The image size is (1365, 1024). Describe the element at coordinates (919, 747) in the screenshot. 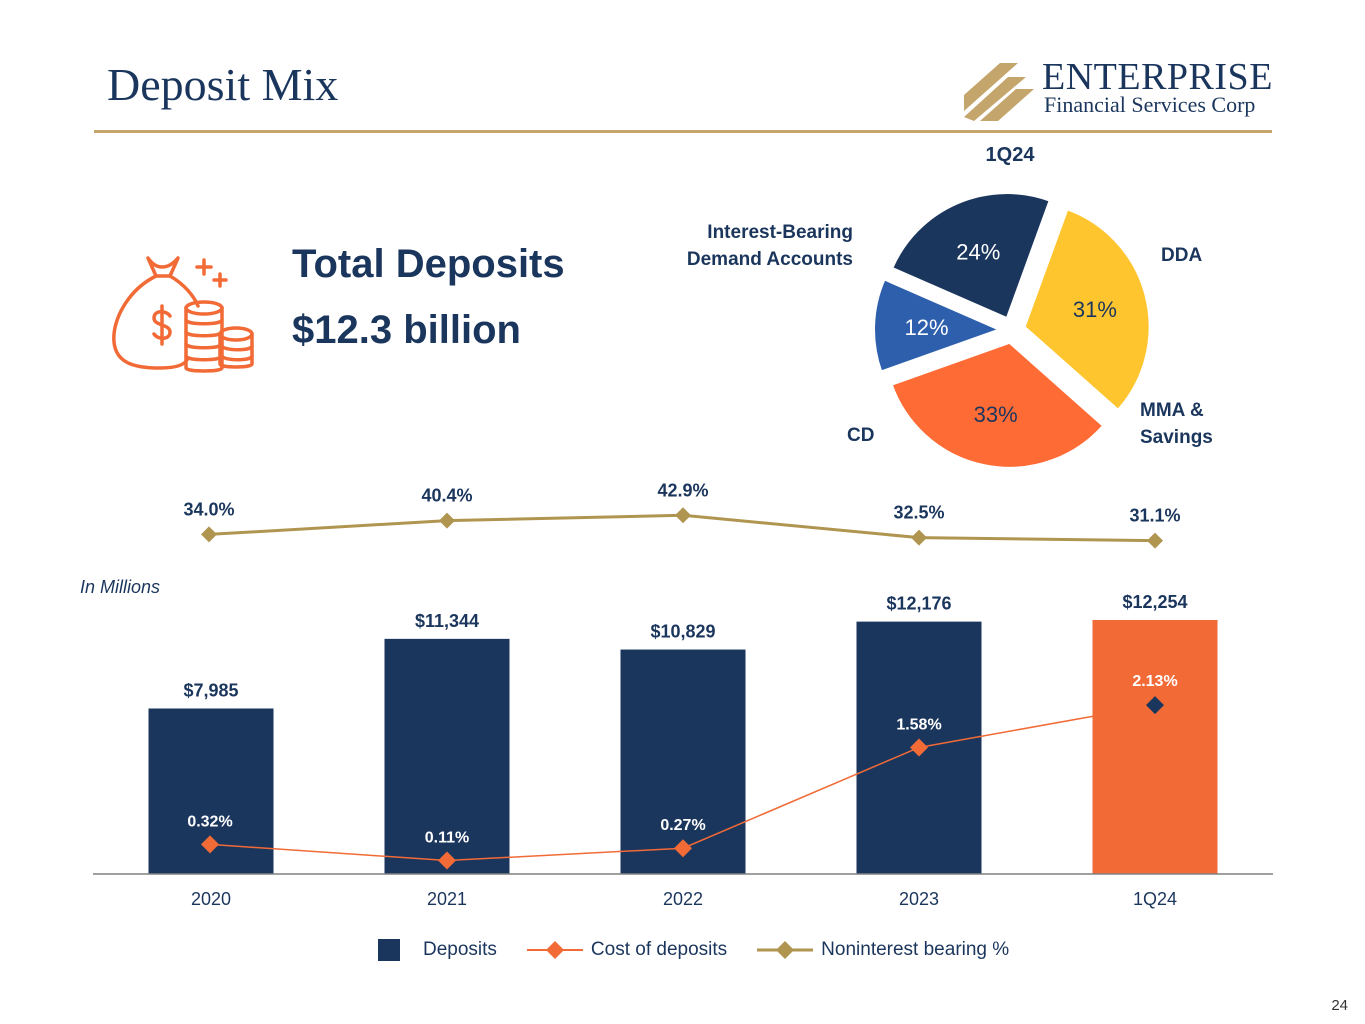

I see `cost-point-2023` at that location.